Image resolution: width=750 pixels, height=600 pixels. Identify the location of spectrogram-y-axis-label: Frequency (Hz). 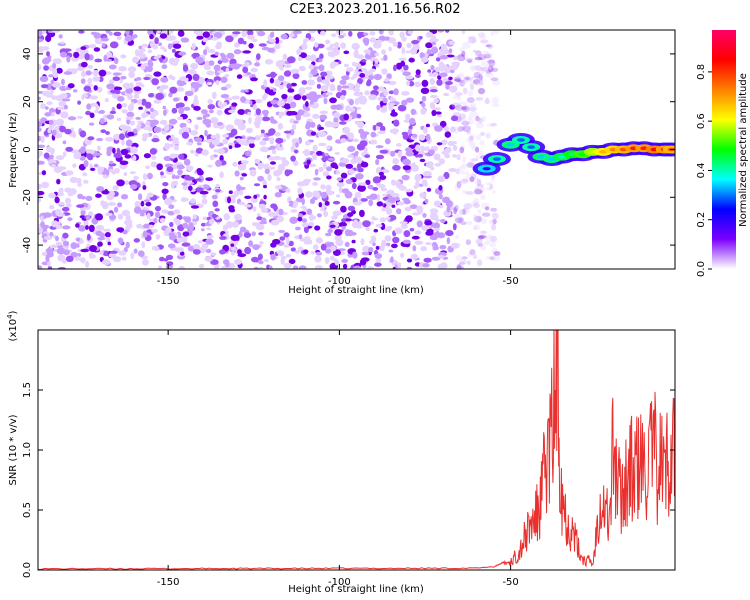
(13, 150).